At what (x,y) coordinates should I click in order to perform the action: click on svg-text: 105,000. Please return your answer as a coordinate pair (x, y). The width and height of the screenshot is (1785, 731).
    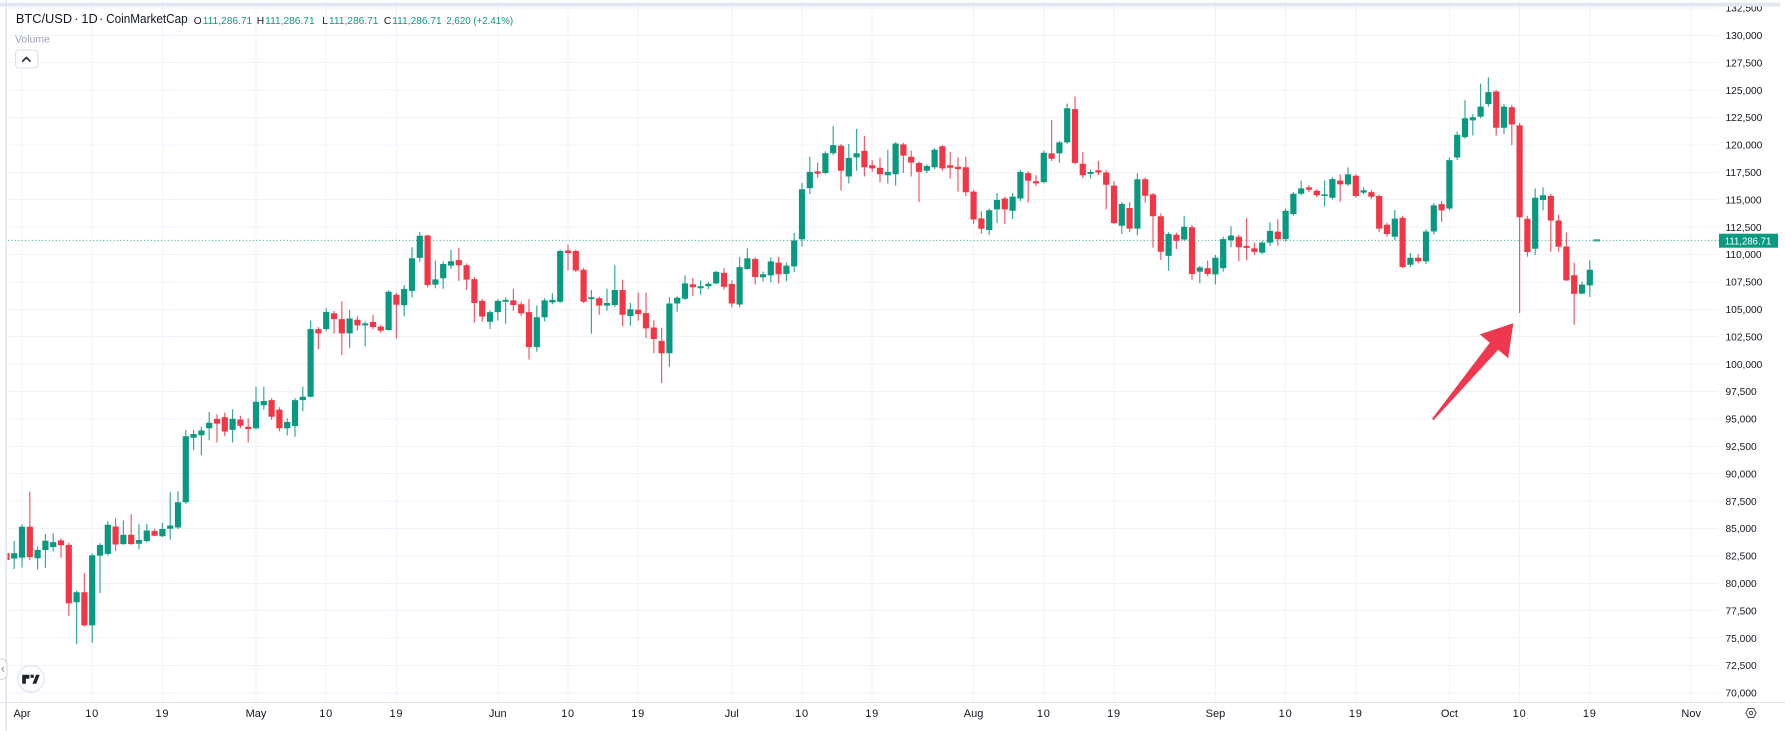
    Looking at the image, I should click on (1744, 310).